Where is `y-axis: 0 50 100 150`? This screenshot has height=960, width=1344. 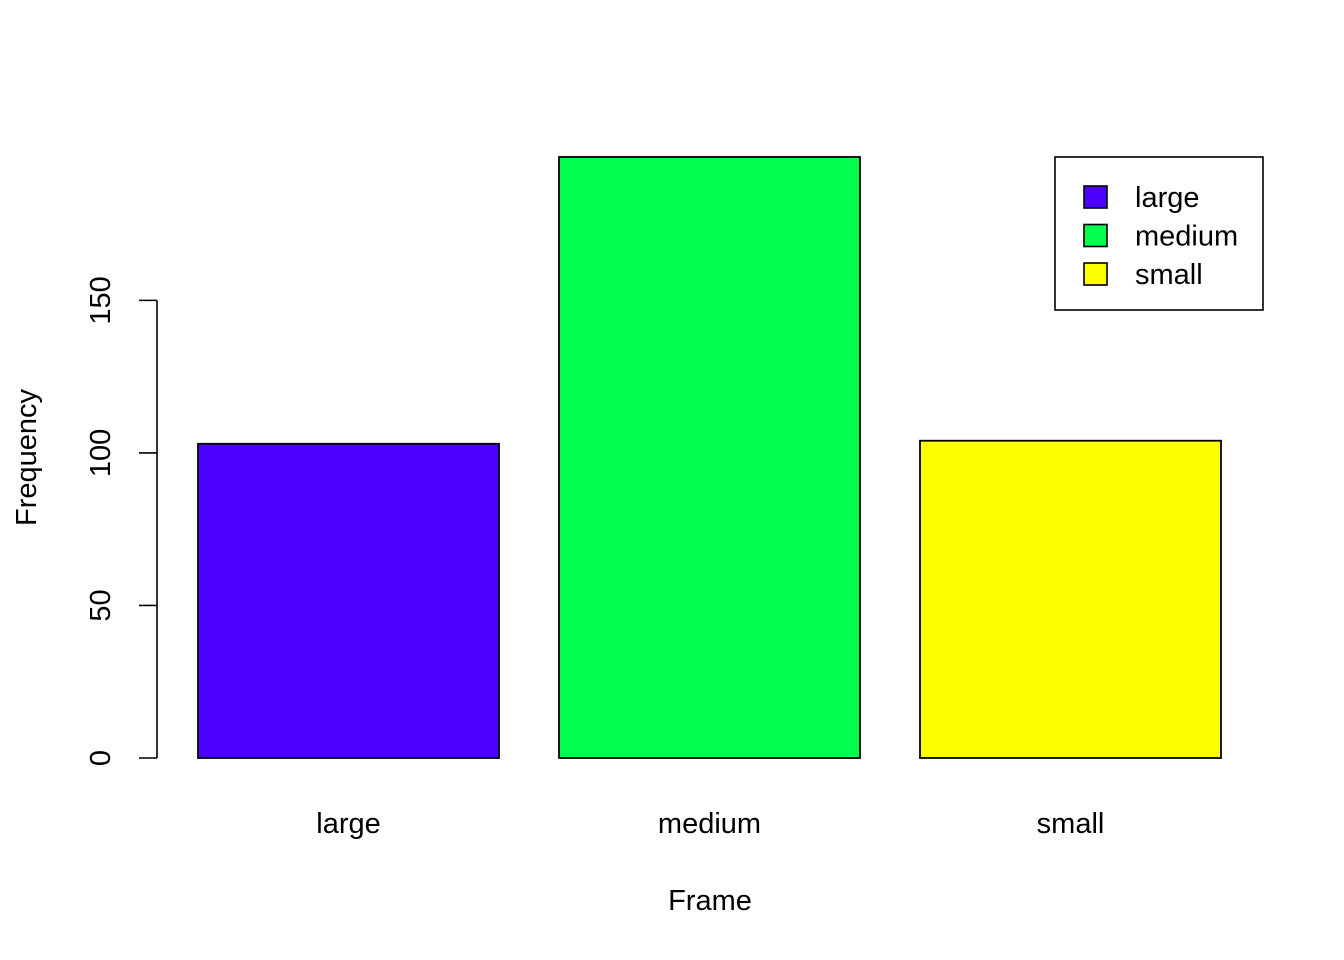 y-axis: 0 50 100 150 is located at coordinates (121, 521).